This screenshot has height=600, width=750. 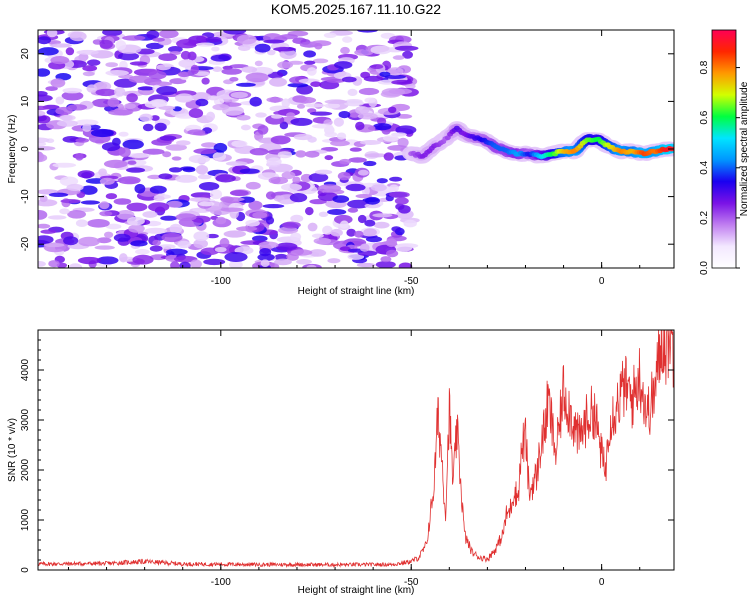 What do you see at coordinates (724, 149) in the screenshot?
I see `colorbar-gradient` at bounding box center [724, 149].